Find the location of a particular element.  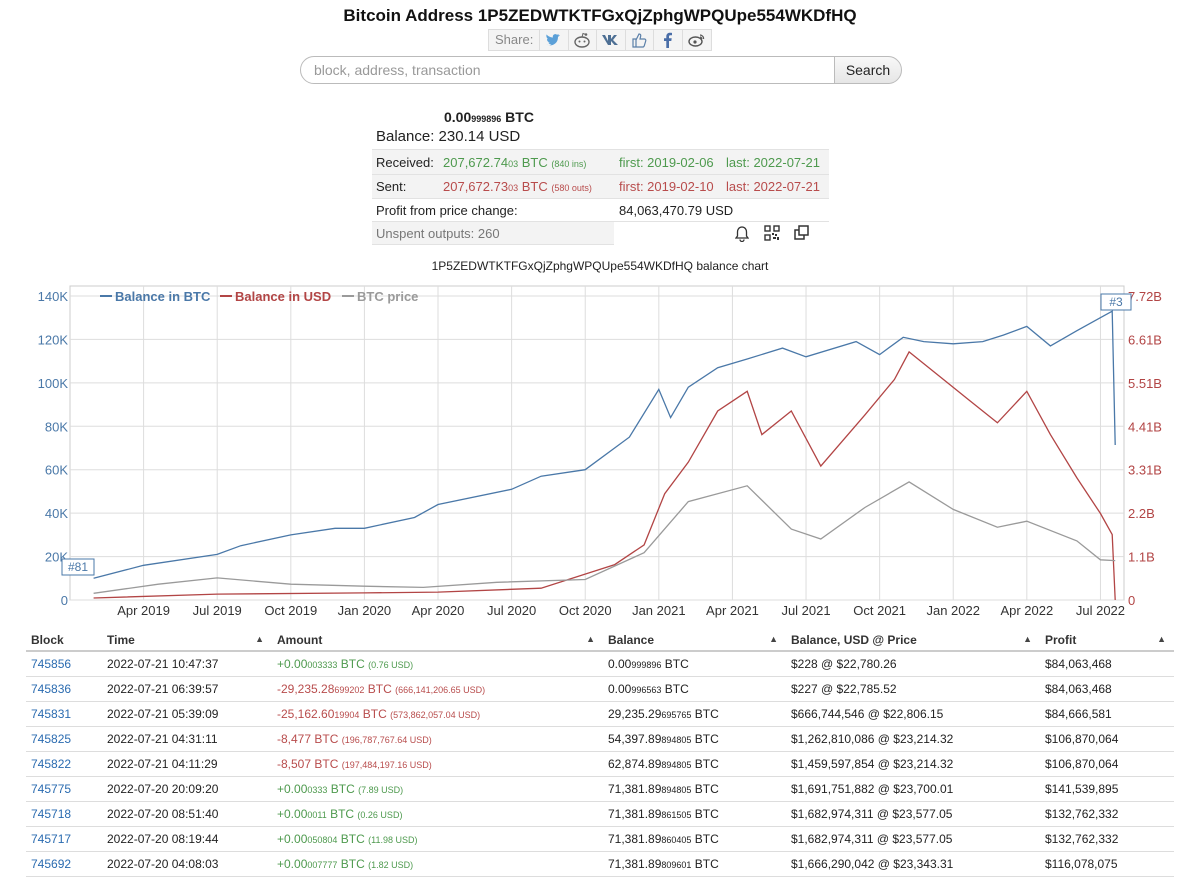

block-link: 745718 is located at coordinates (64, 814).